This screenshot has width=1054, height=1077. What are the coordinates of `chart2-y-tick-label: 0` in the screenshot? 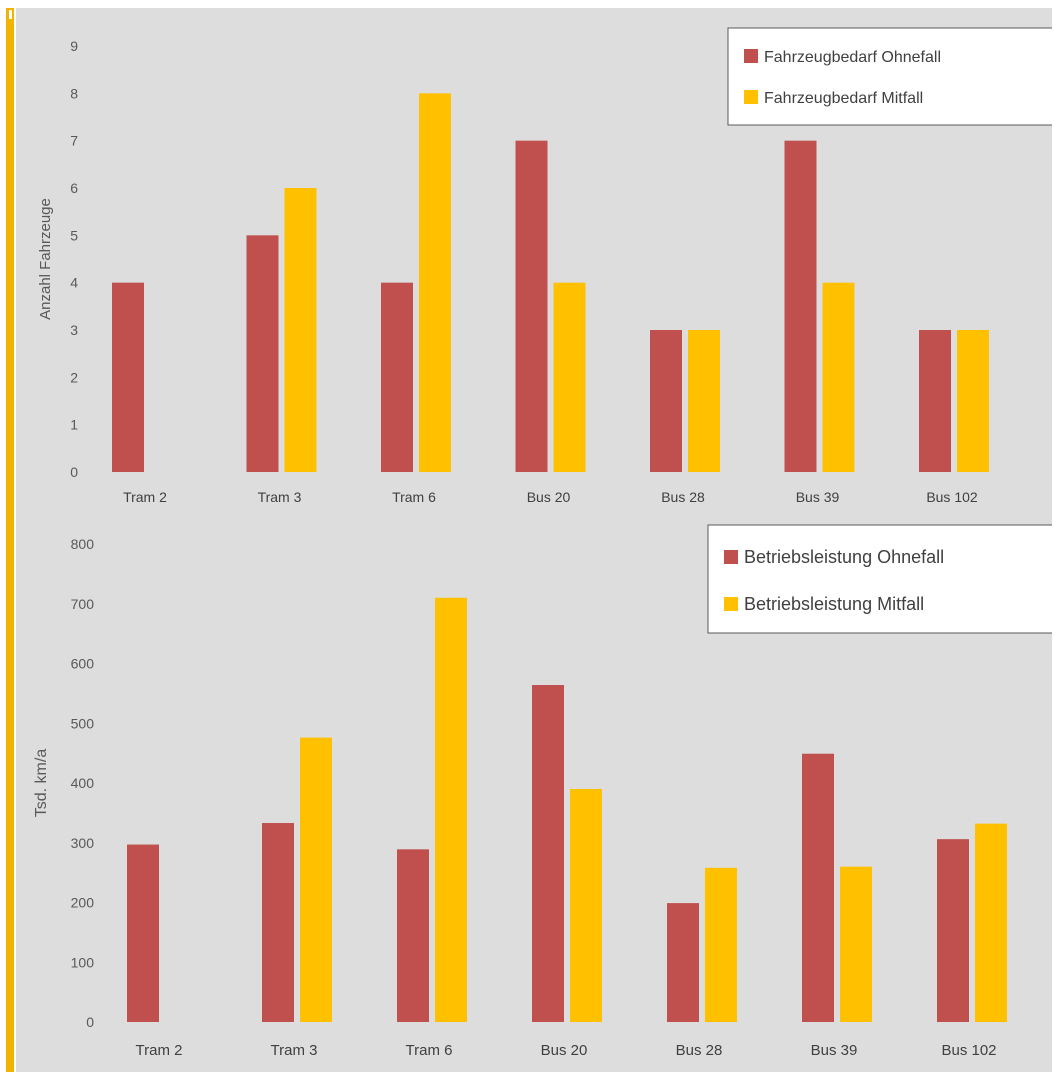 It's located at (90, 1022).